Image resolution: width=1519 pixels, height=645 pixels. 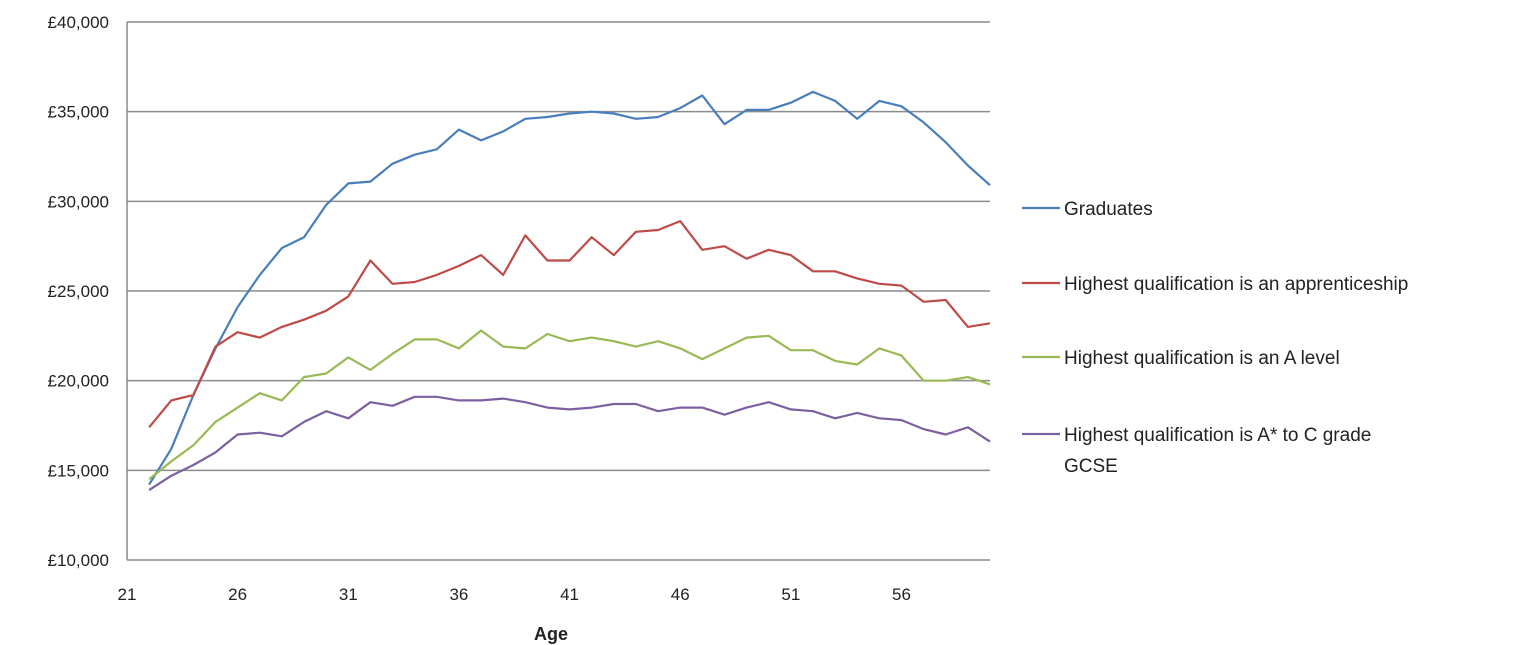 I want to click on y-tick-label-5: £35,000, so click(x=78, y=112).